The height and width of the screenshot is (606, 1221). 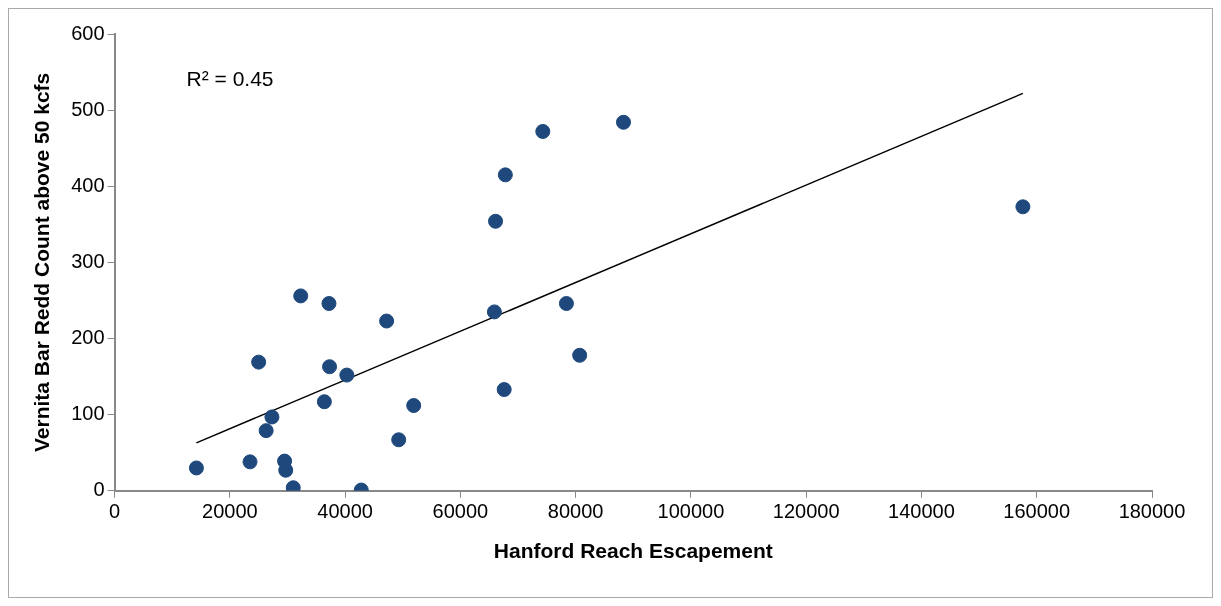 I want to click on x-tick-label: 120000, so click(x=806, y=511).